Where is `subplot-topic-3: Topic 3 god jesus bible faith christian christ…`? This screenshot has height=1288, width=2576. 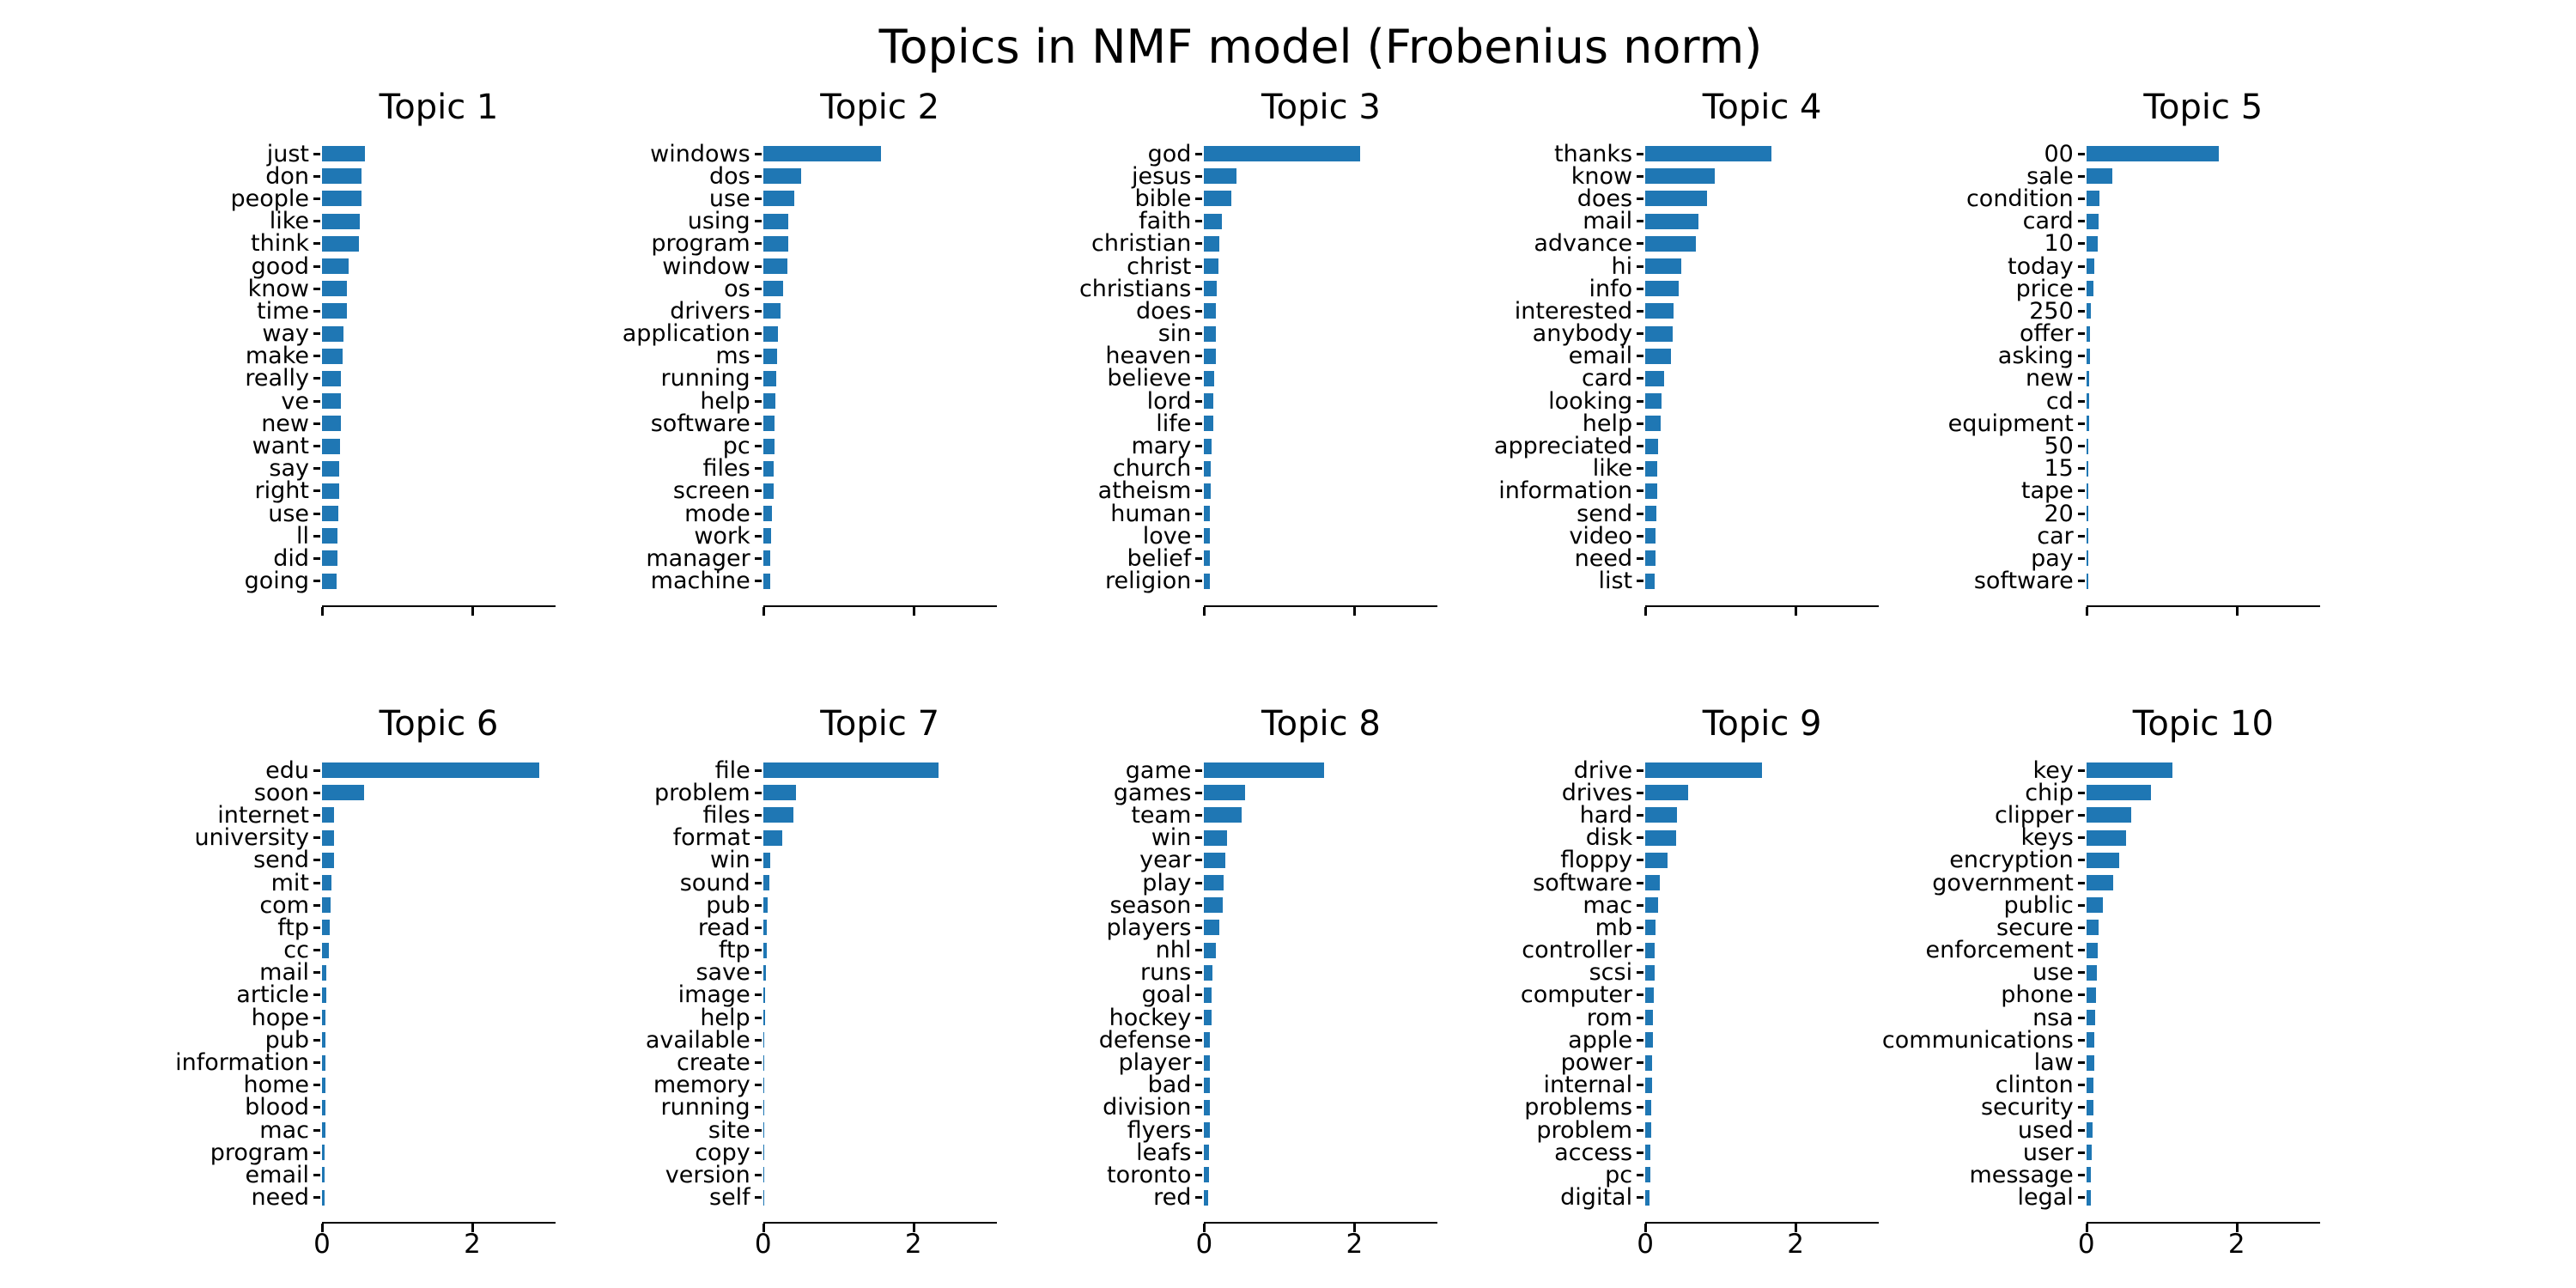 subplot-topic-3: Topic 3 god jesus bible faith christian christ… is located at coordinates (1213, 382).